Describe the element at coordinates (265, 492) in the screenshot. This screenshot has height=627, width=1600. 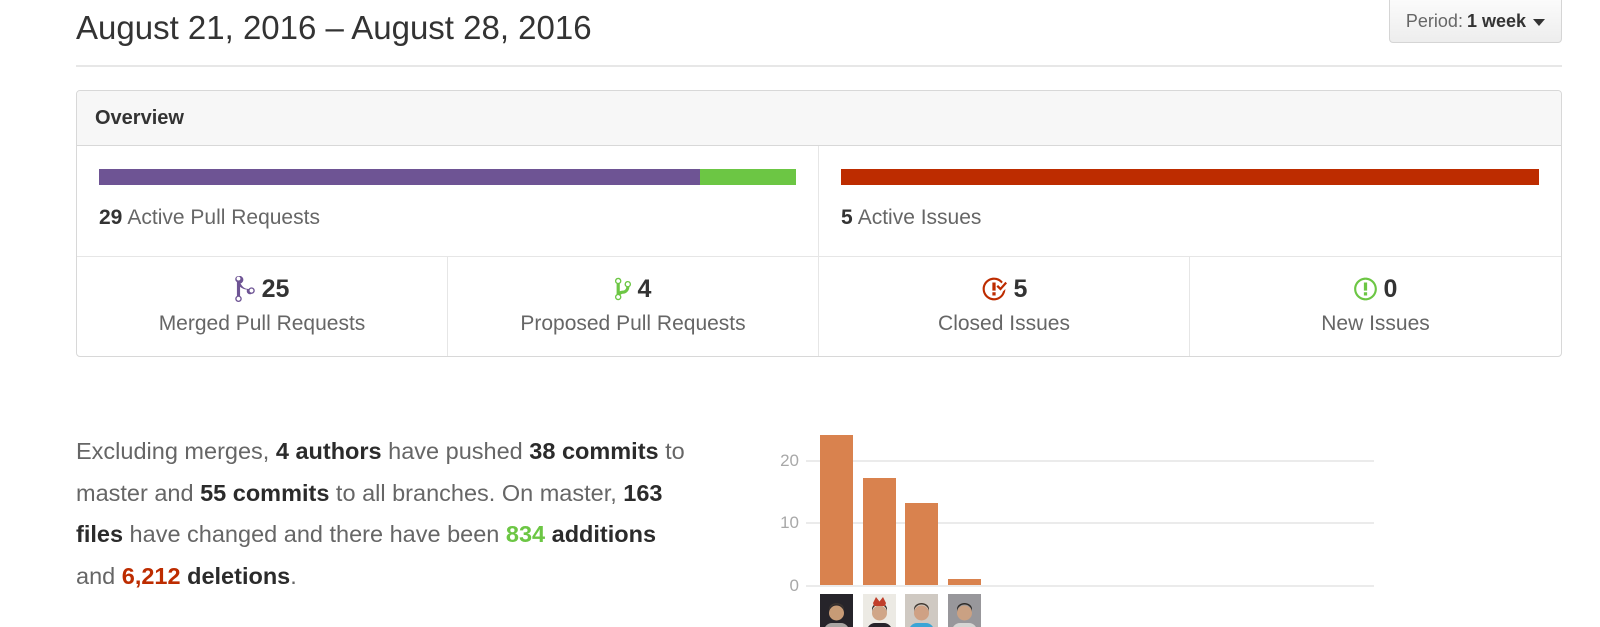
I see `summary-segment: 55 commits` at that location.